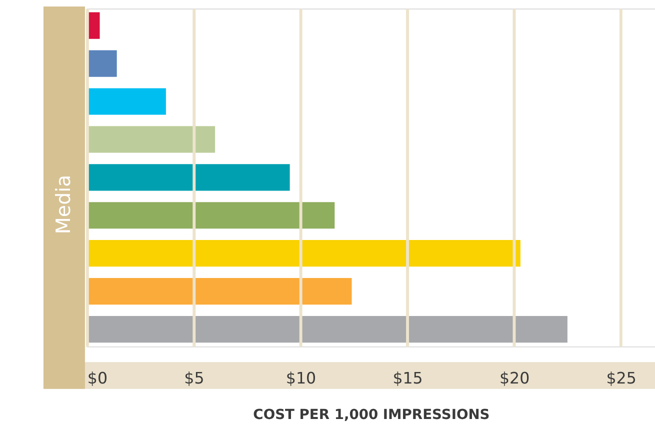  Describe the element at coordinates (407, 378) in the screenshot. I see `x-tick-label: $15` at that location.